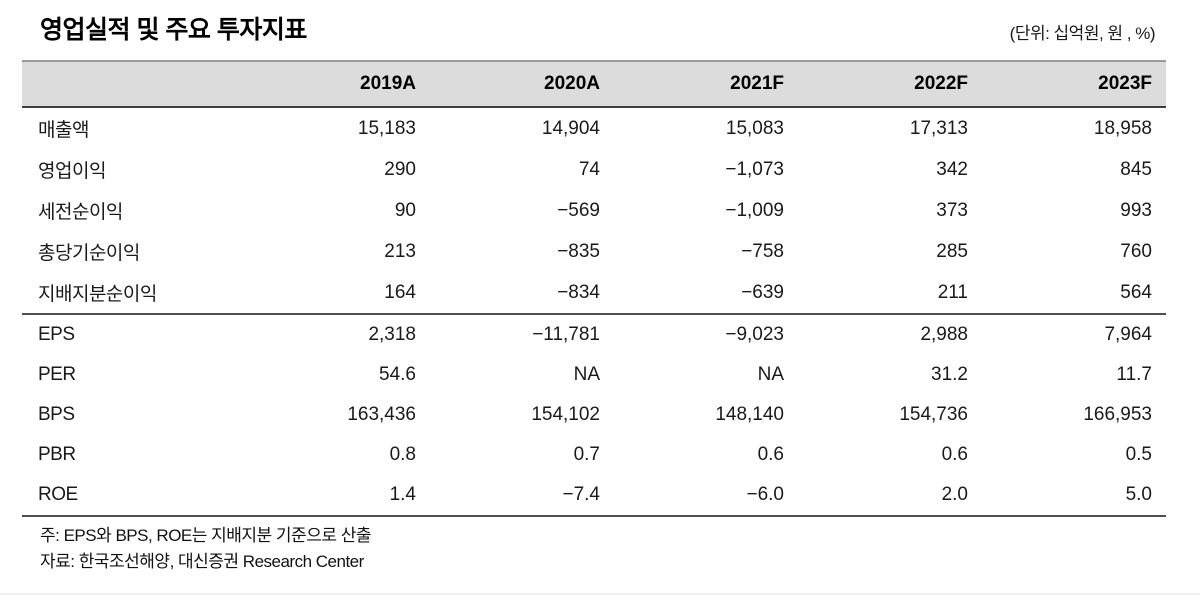 Image resolution: width=1200 pixels, height=599 pixels. I want to click on section-divider-rule, so click(594, 314).